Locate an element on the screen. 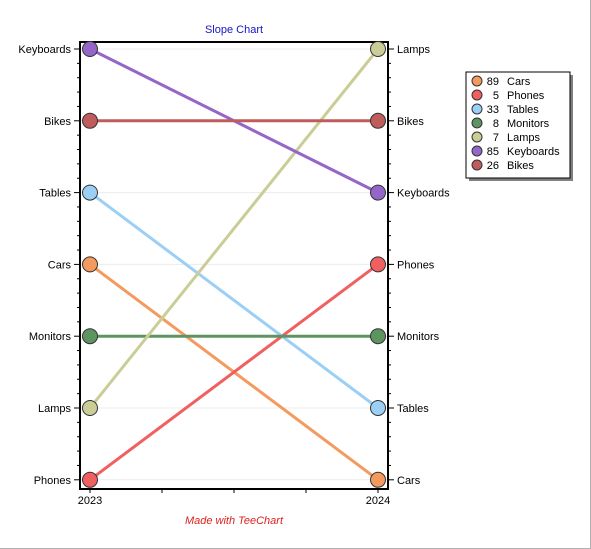 This screenshot has width=591, height=549. point-2024-keyboards is located at coordinates (378, 192).